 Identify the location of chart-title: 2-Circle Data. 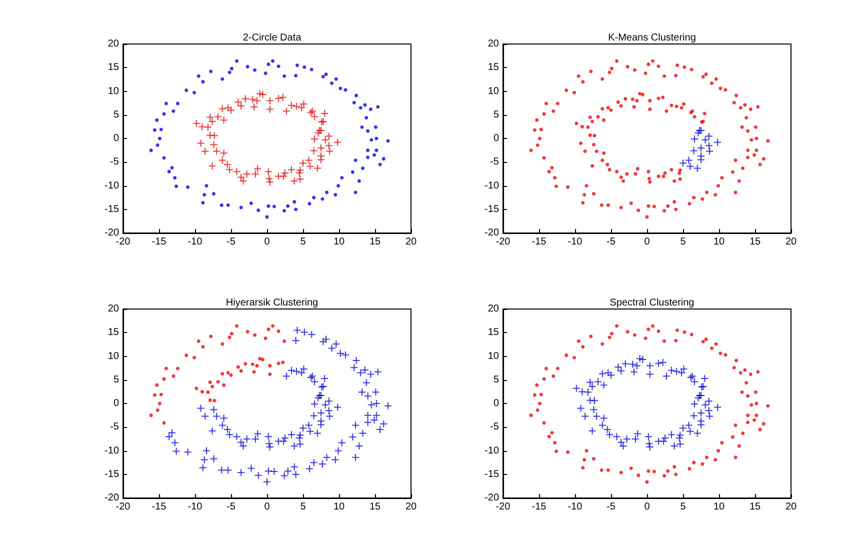
(272, 38).